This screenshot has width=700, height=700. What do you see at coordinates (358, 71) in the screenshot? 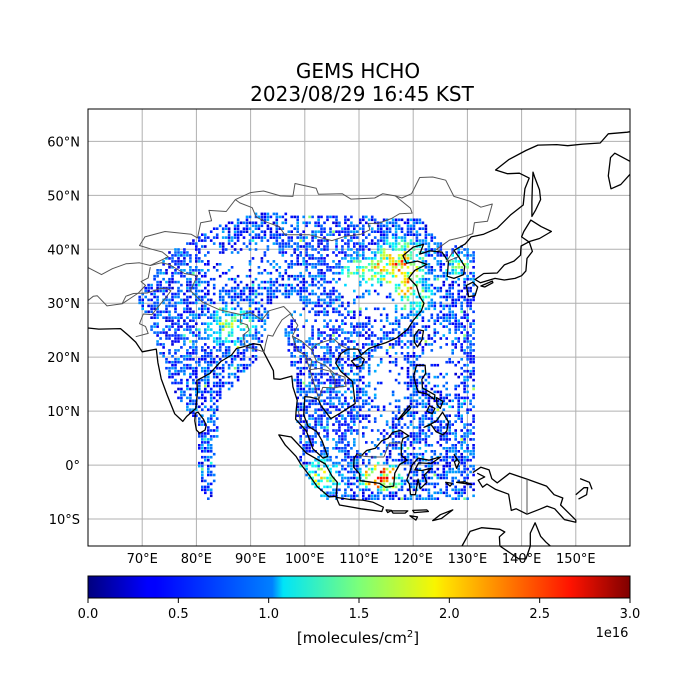
I see `map-title: GEMS HCHO` at bounding box center [358, 71].